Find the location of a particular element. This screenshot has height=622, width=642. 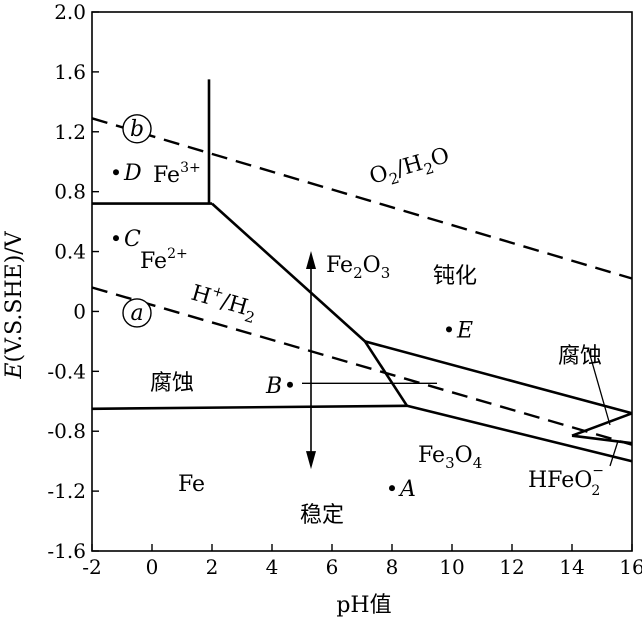

x-axis-title: pH值 is located at coordinates (363, 605).